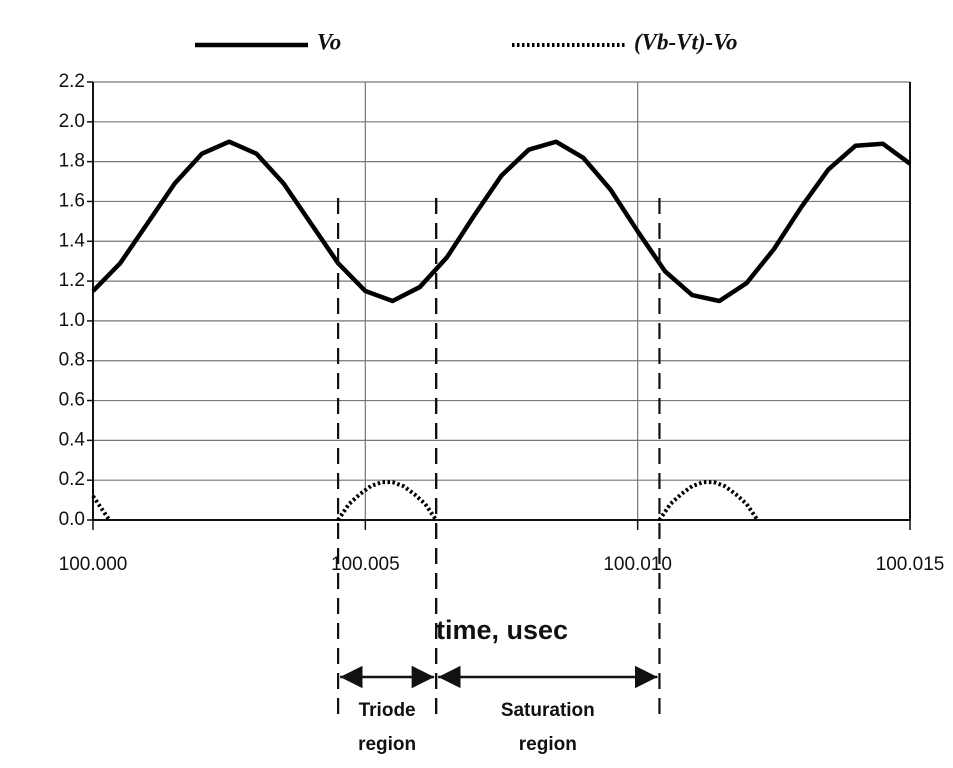 This screenshot has width=953, height=768. Describe the element at coordinates (72, 360) in the screenshot. I see `y-tick-label: 0.8` at that location.